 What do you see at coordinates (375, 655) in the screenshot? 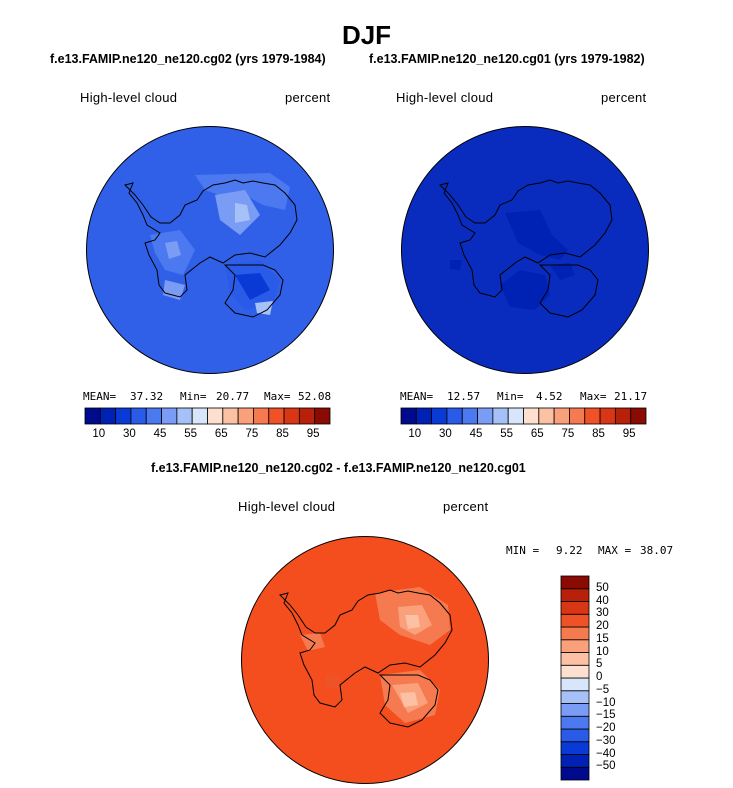
I see `diff-map-patches` at bounding box center [375, 655].